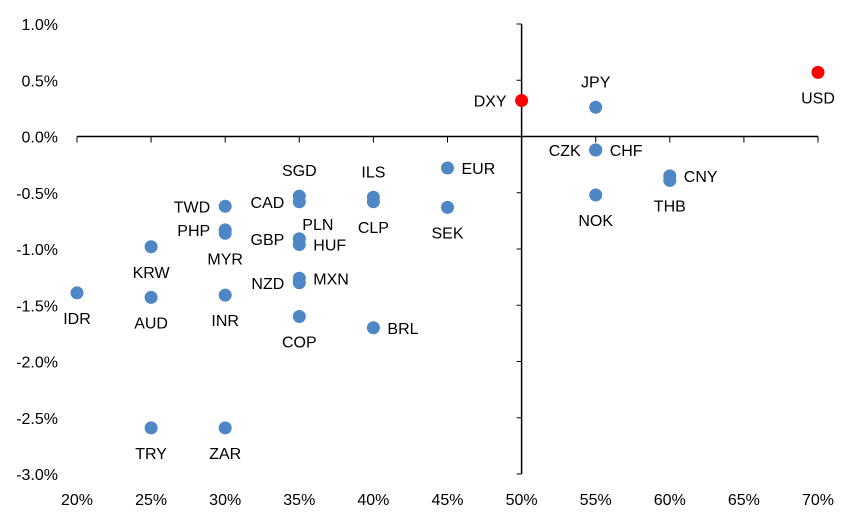 Image resolution: width=852 pixels, height=516 pixels. I want to click on y-tick-label: -2.0%, so click(37, 363).